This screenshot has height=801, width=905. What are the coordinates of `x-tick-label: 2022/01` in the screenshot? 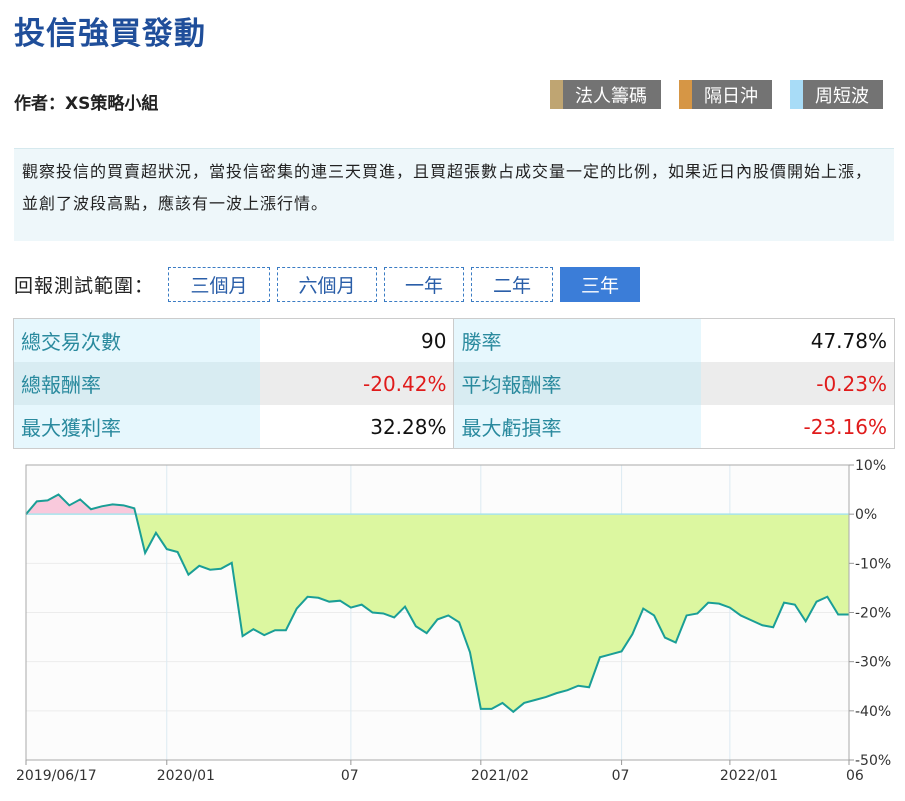 It's located at (749, 776).